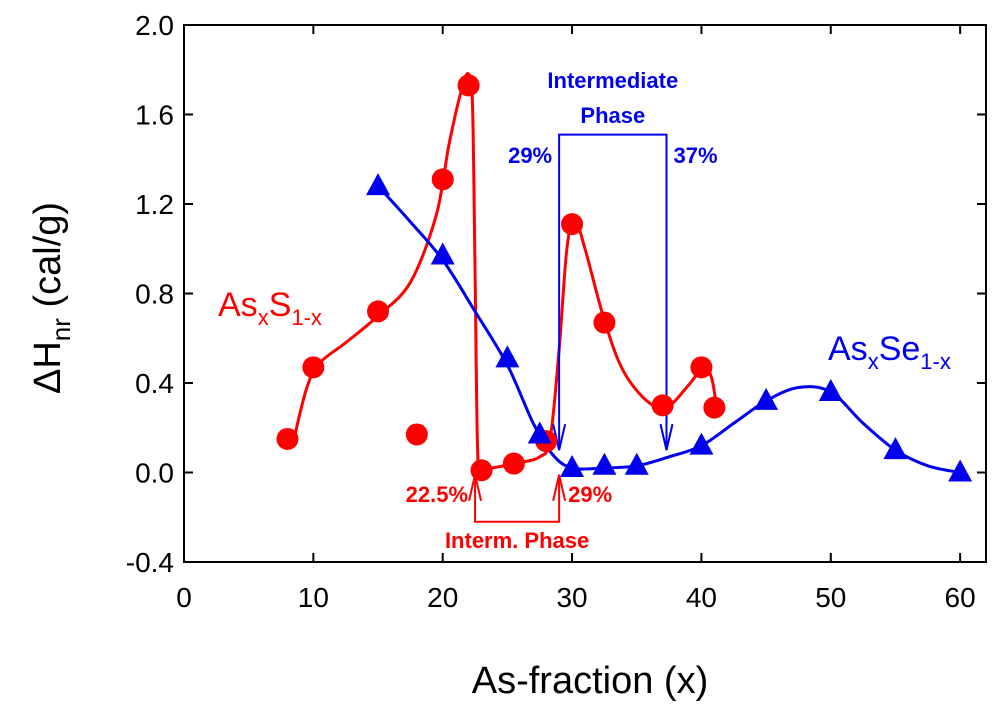  What do you see at coordinates (612, 80) in the screenshot?
I see `intermediate-phase-line1: Intermediate` at bounding box center [612, 80].